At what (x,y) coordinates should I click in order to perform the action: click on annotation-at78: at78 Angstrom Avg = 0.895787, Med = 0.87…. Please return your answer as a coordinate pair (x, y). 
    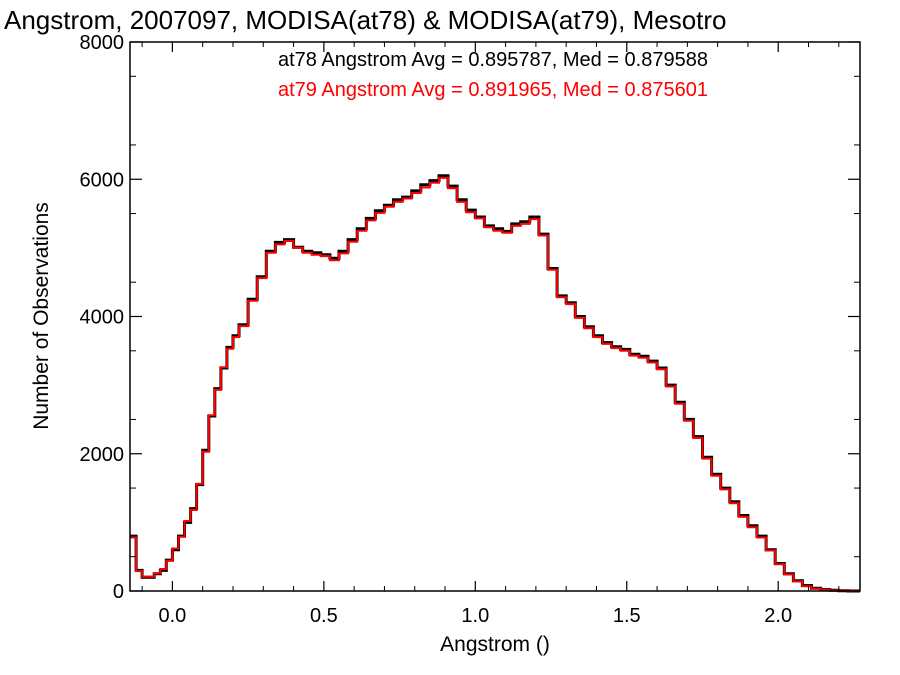
    Looking at the image, I should click on (493, 60).